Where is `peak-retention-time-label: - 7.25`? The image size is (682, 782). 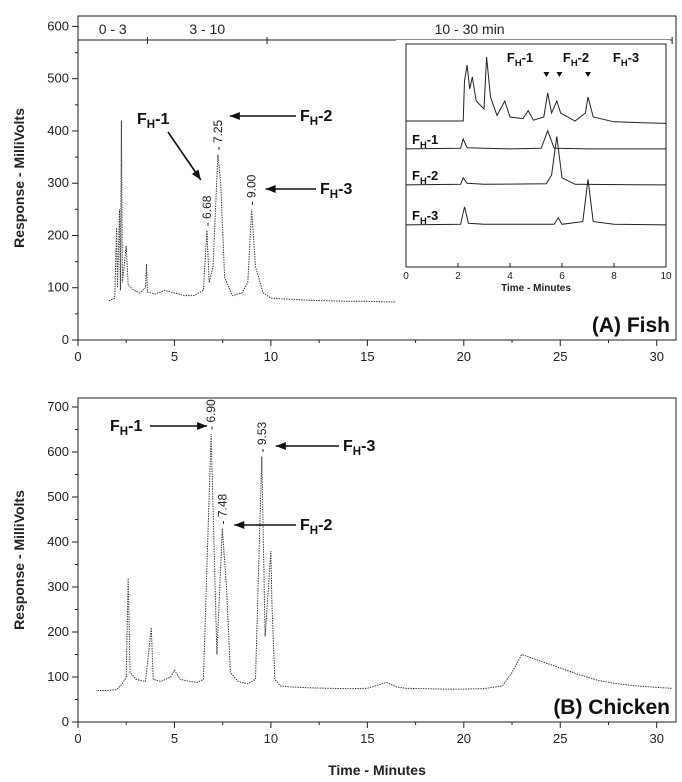 peak-retention-time-label: - 7.25 is located at coordinates (218, 134).